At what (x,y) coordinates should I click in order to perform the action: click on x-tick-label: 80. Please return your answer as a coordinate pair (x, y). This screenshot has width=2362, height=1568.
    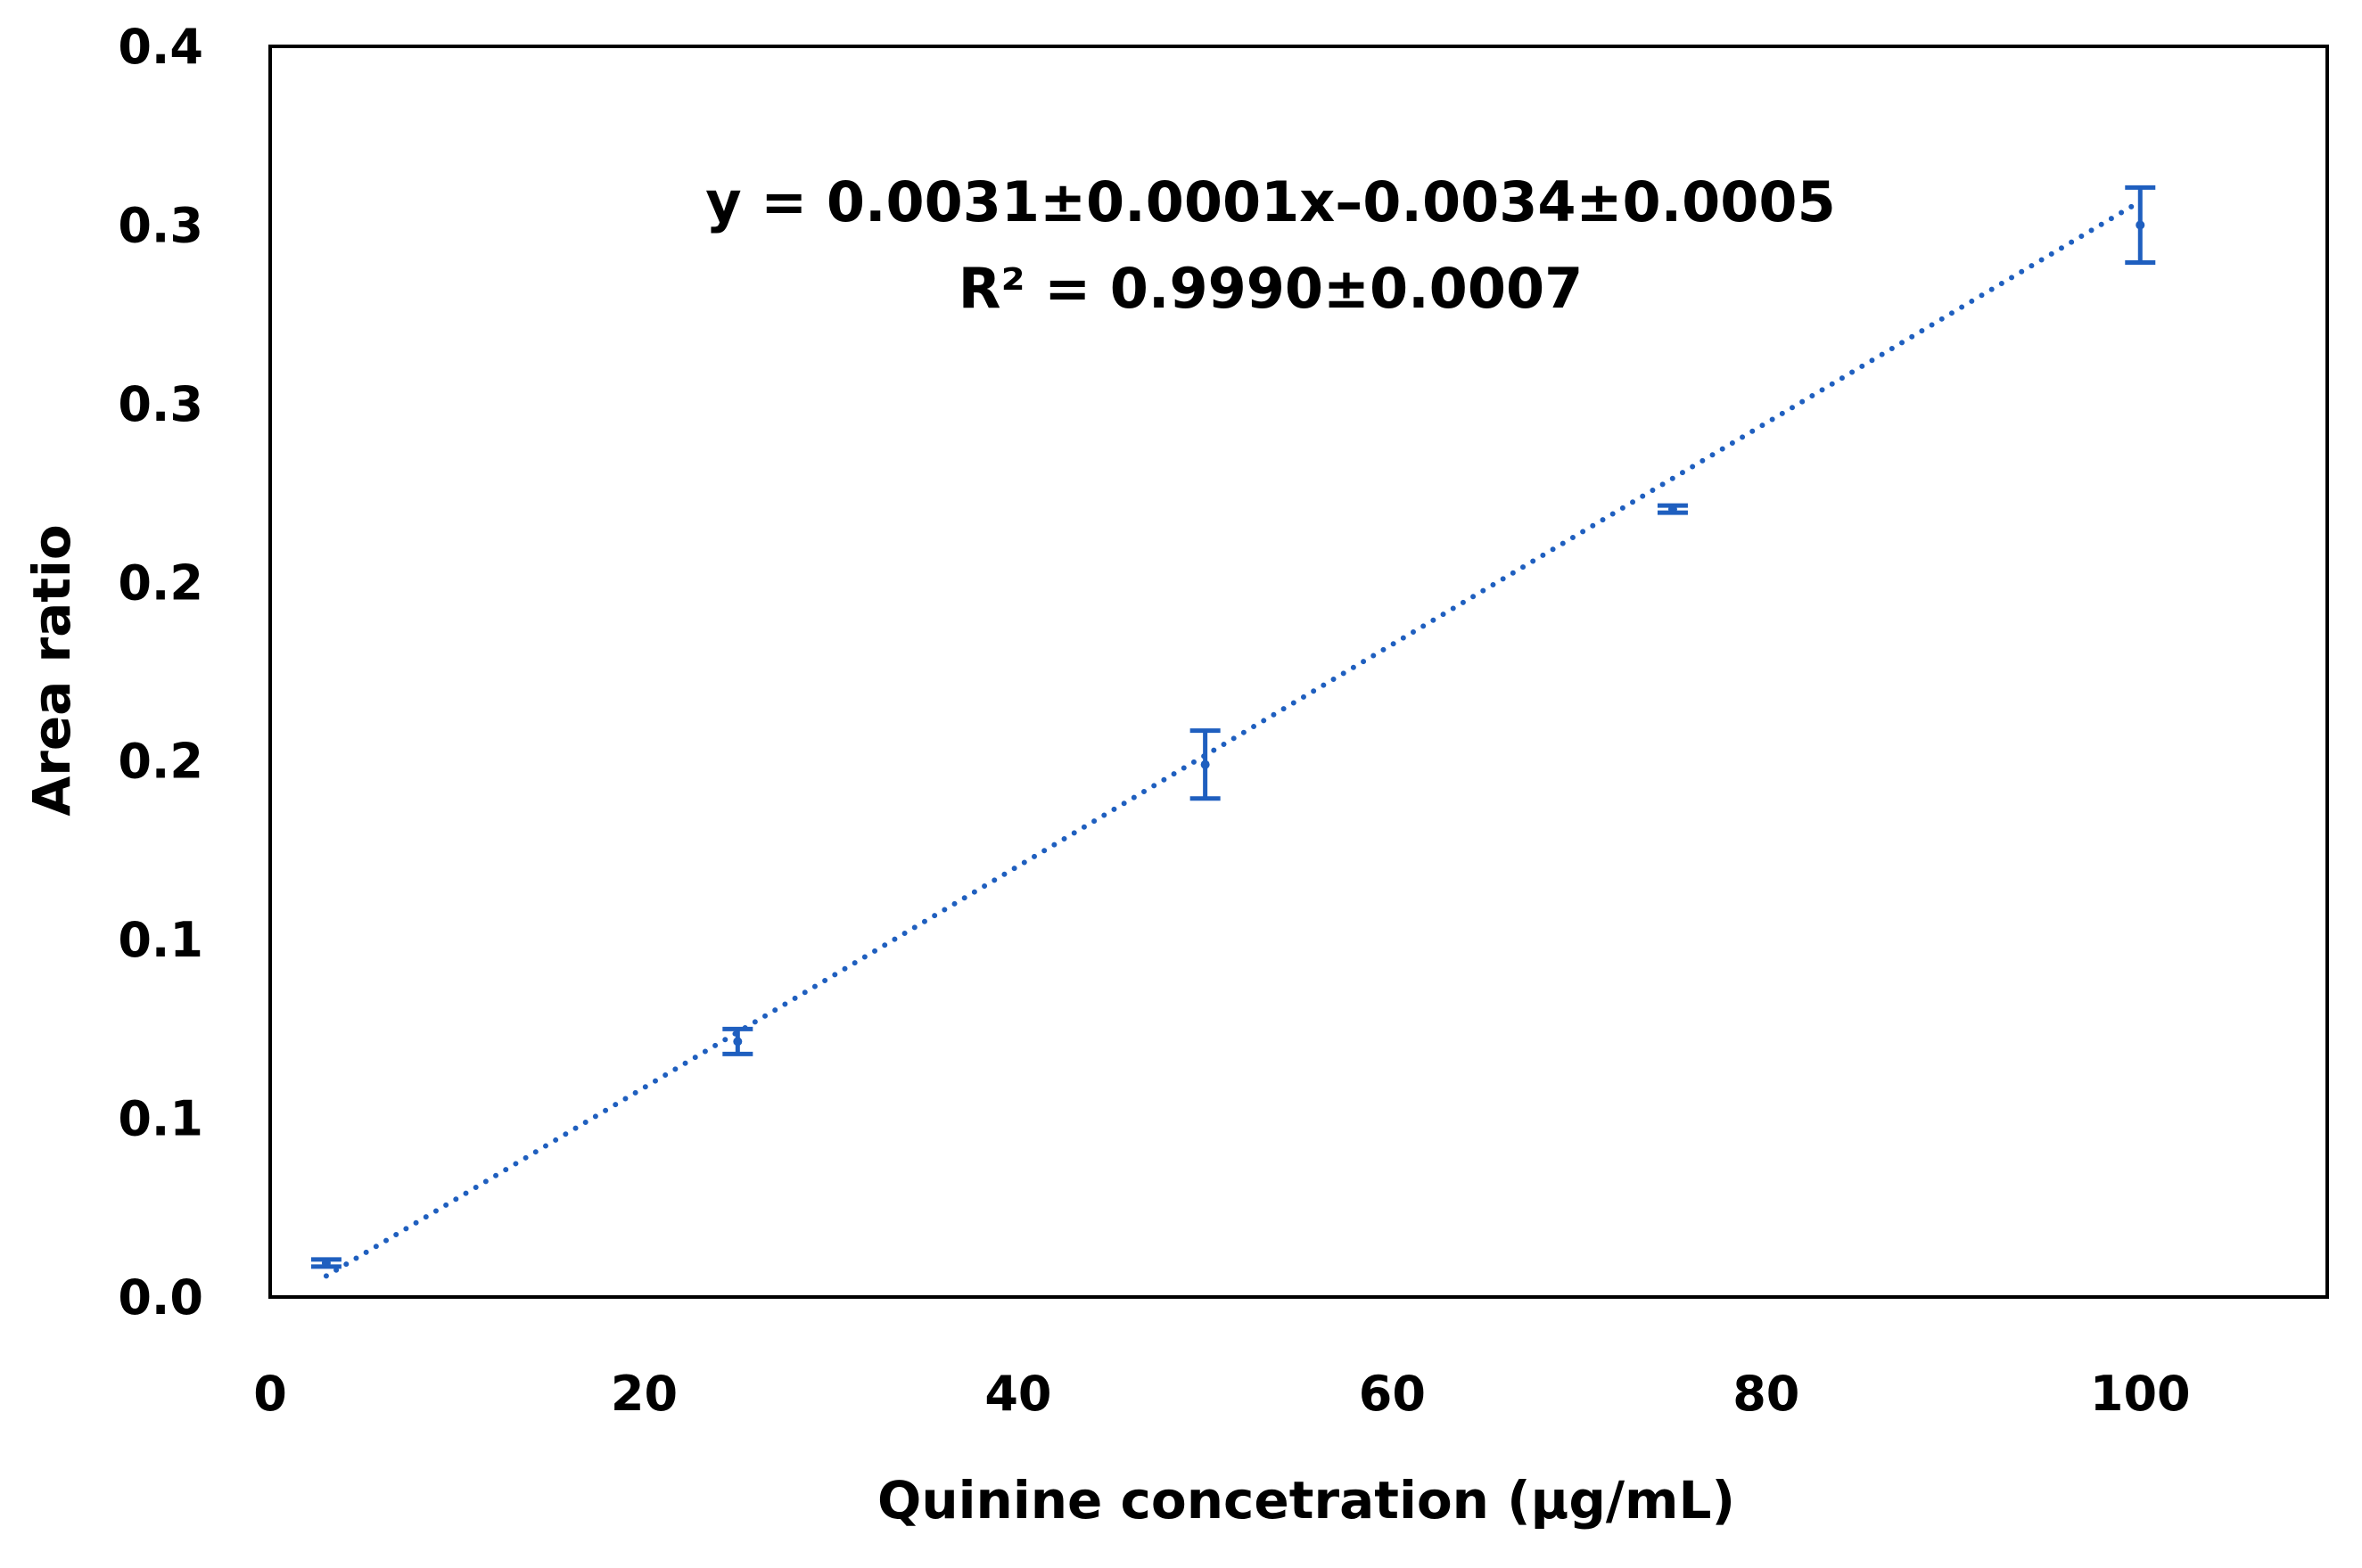
    Looking at the image, I should click on (1765, 1394).